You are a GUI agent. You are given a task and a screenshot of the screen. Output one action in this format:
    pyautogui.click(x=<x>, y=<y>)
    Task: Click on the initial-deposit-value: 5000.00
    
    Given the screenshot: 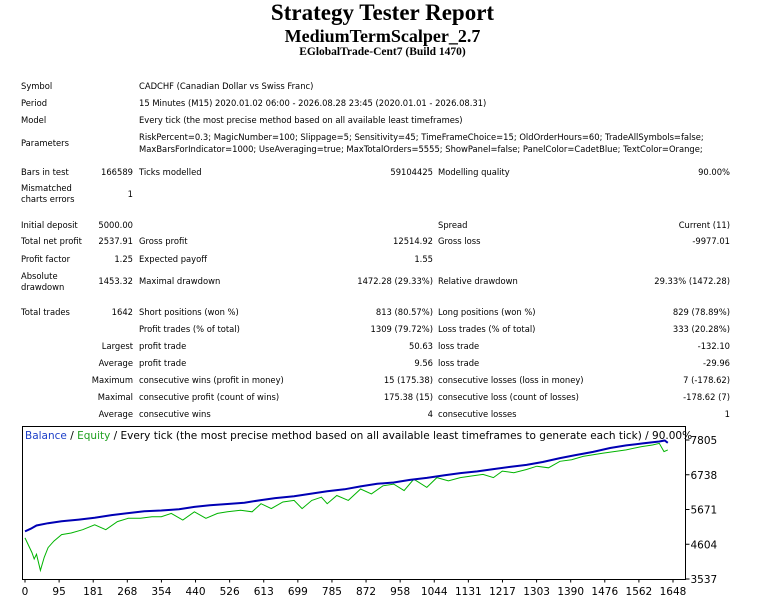 What is the action you would take?
    pyautogui.click(x=115, y=225)
    